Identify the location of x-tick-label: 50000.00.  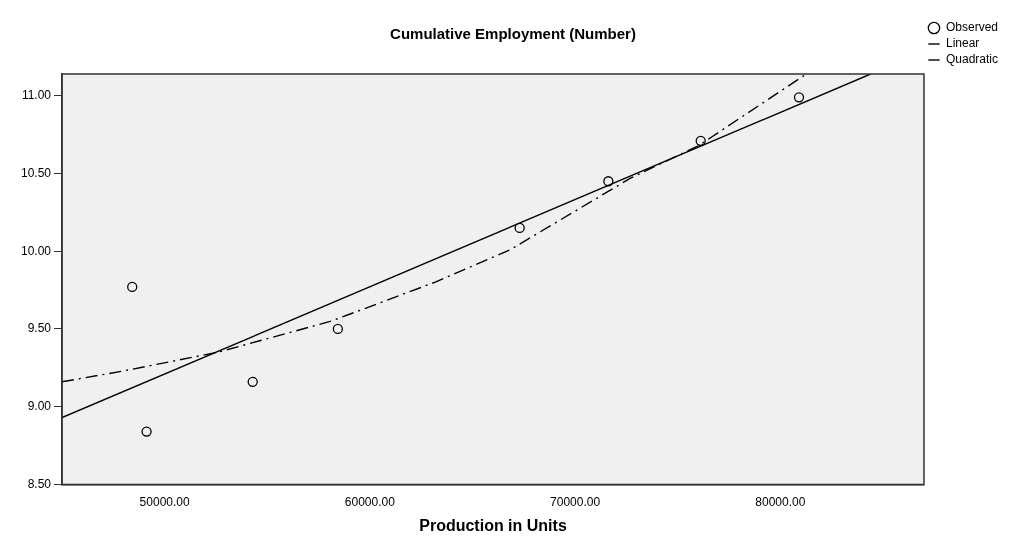
(164, 501).